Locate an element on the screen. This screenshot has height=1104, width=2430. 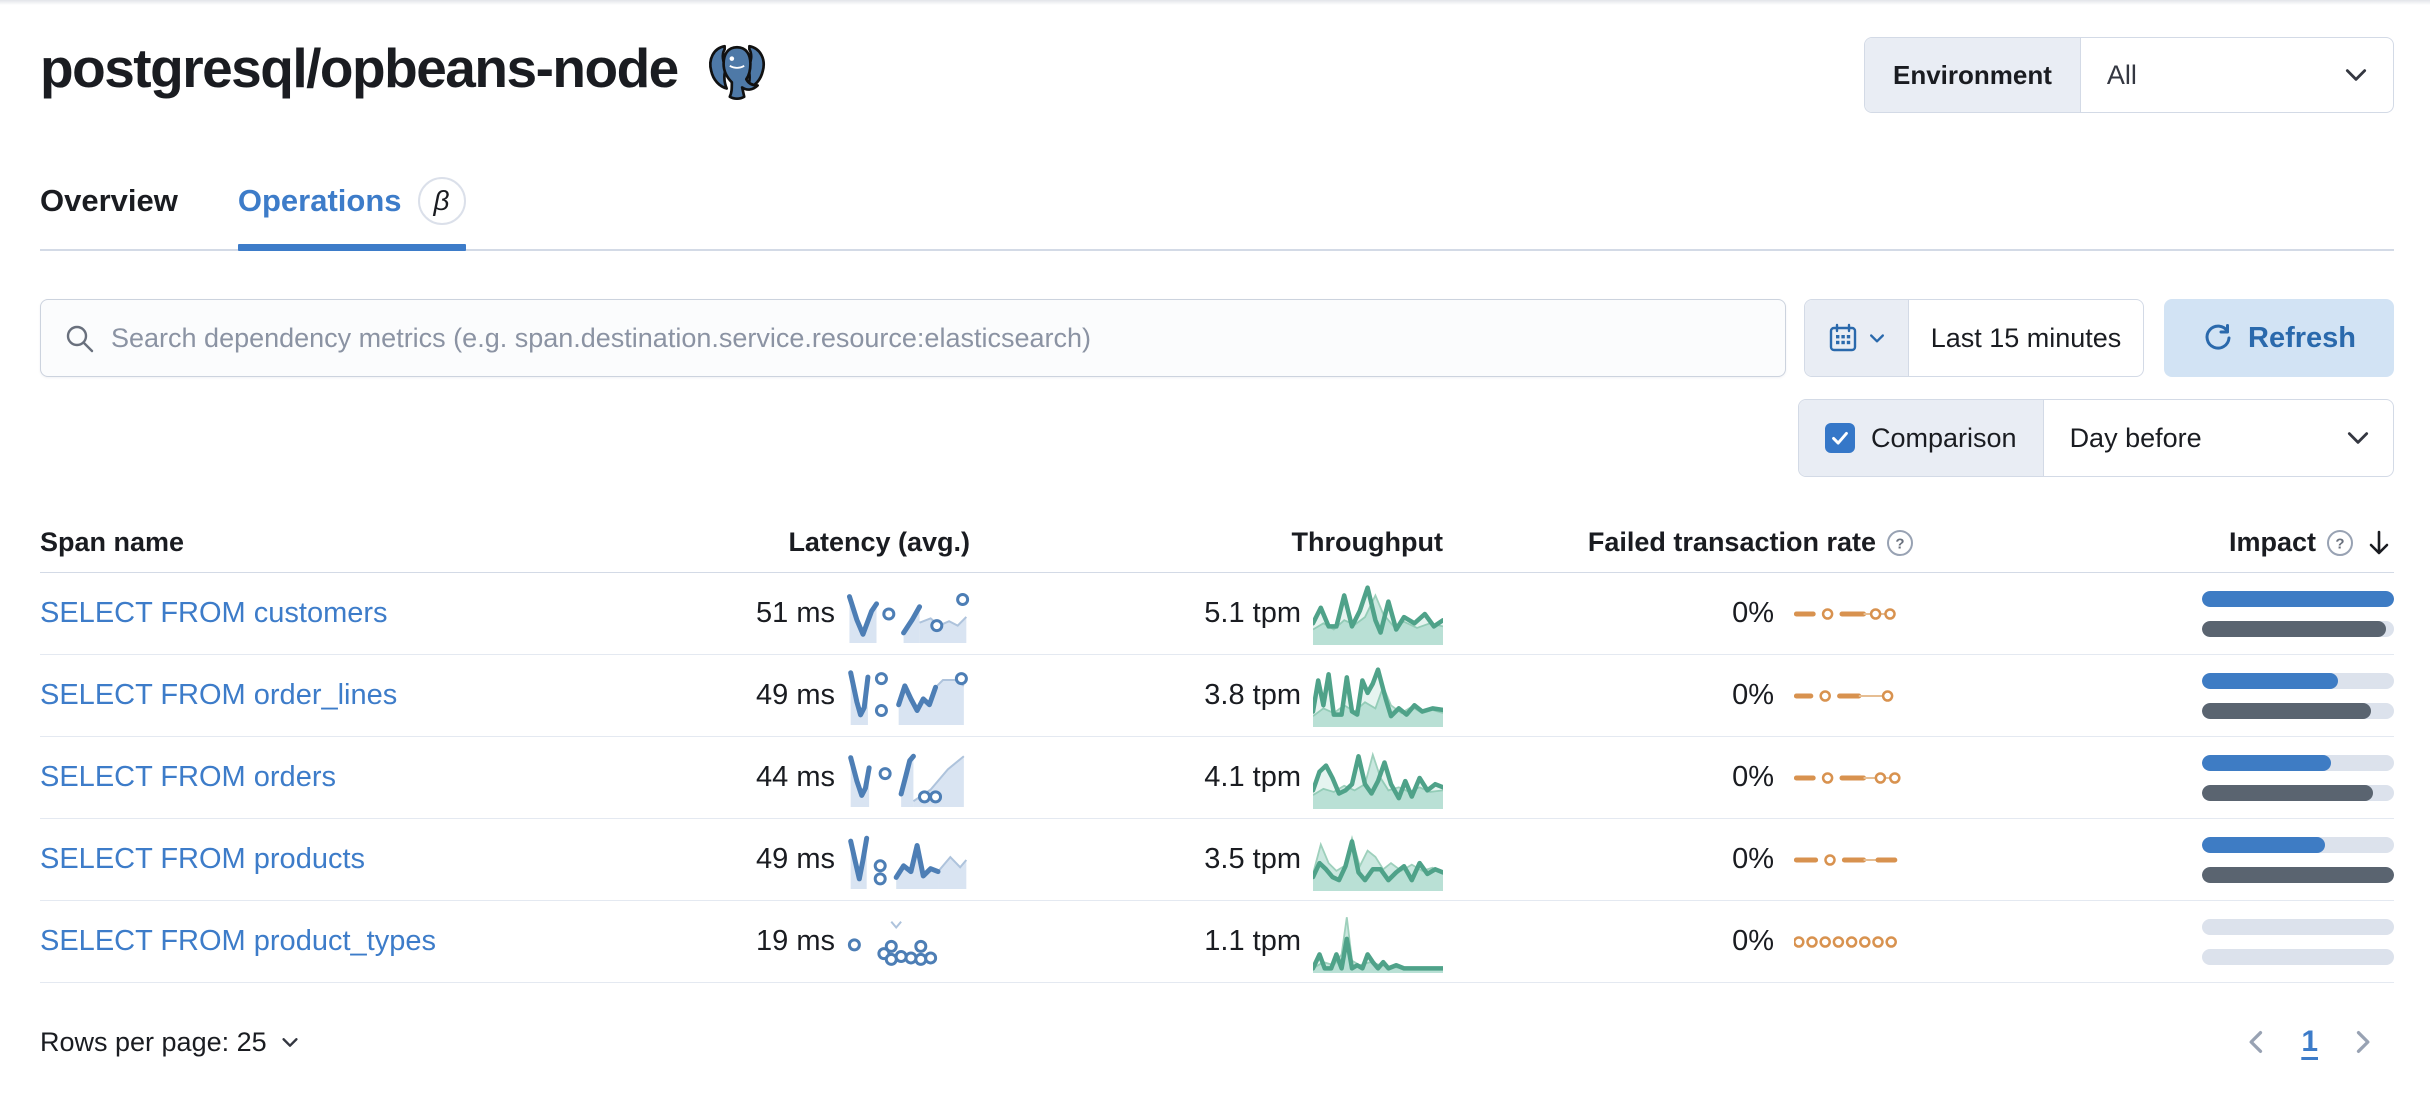
comparison-select: Day before is located at coordinates (2218, 438).